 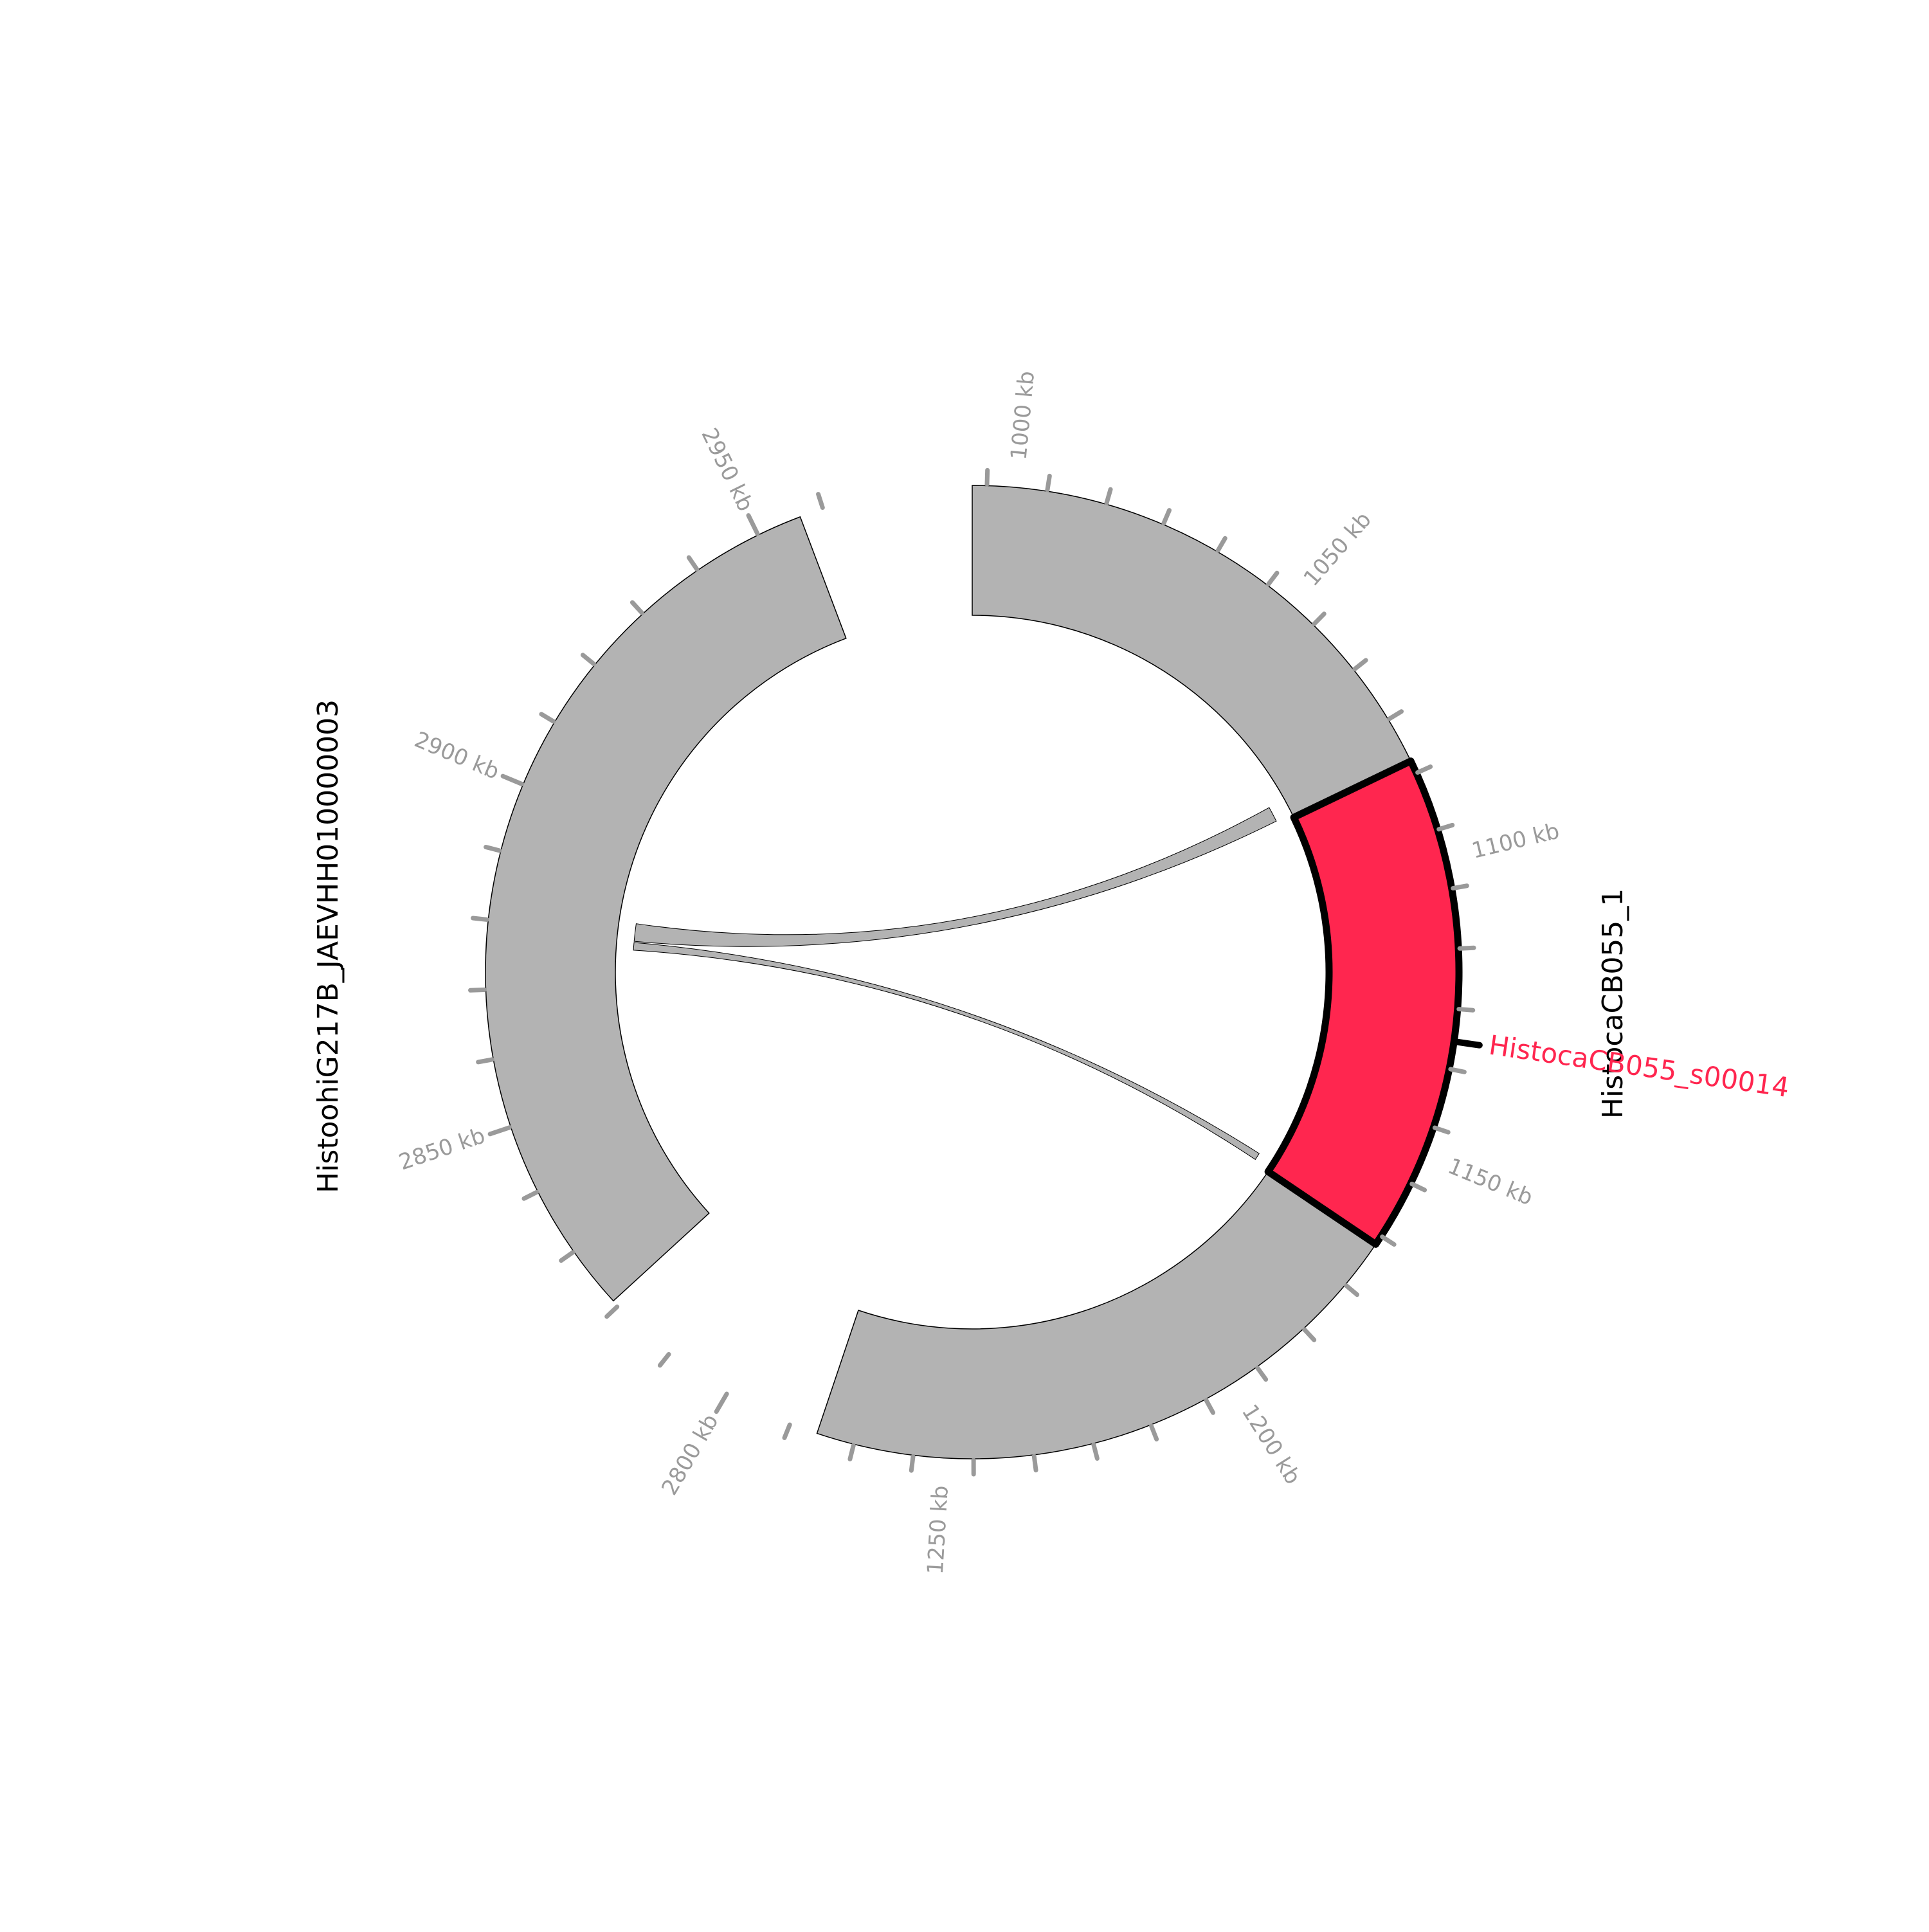 I want to click on contig-arc-left, so click(x=665, y=909).